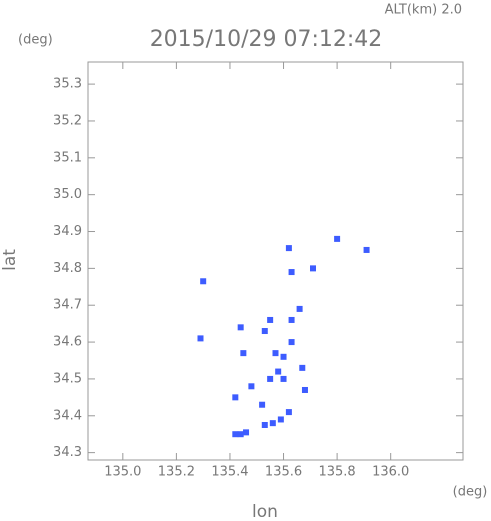 Image resolution: width=491 pixels, height=521 pixels. Describe the element at coordinates (67, 120) in the screenshot. I see `y-tick-label: 35.2` at that location.